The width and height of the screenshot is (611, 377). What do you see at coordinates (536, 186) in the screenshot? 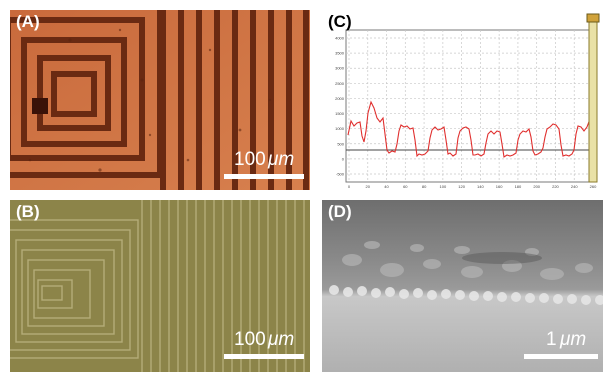
I see `x-tick-label: 200` at bounding box center [536, 186].